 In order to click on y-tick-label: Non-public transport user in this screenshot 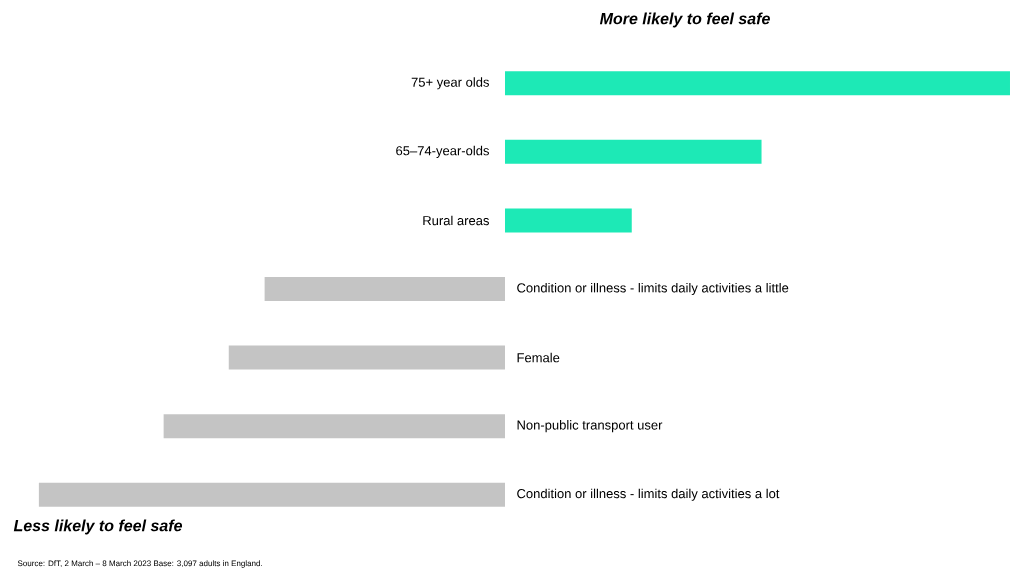, I will do `click(590, 426)`.